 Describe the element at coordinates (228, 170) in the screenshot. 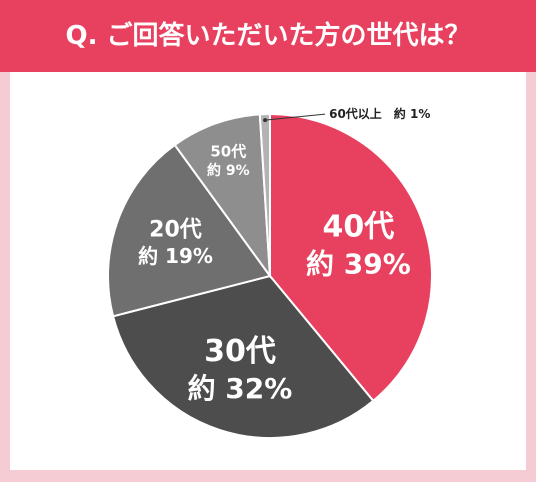

I see `slice-percent-label-50s: 約 9%` at that location.